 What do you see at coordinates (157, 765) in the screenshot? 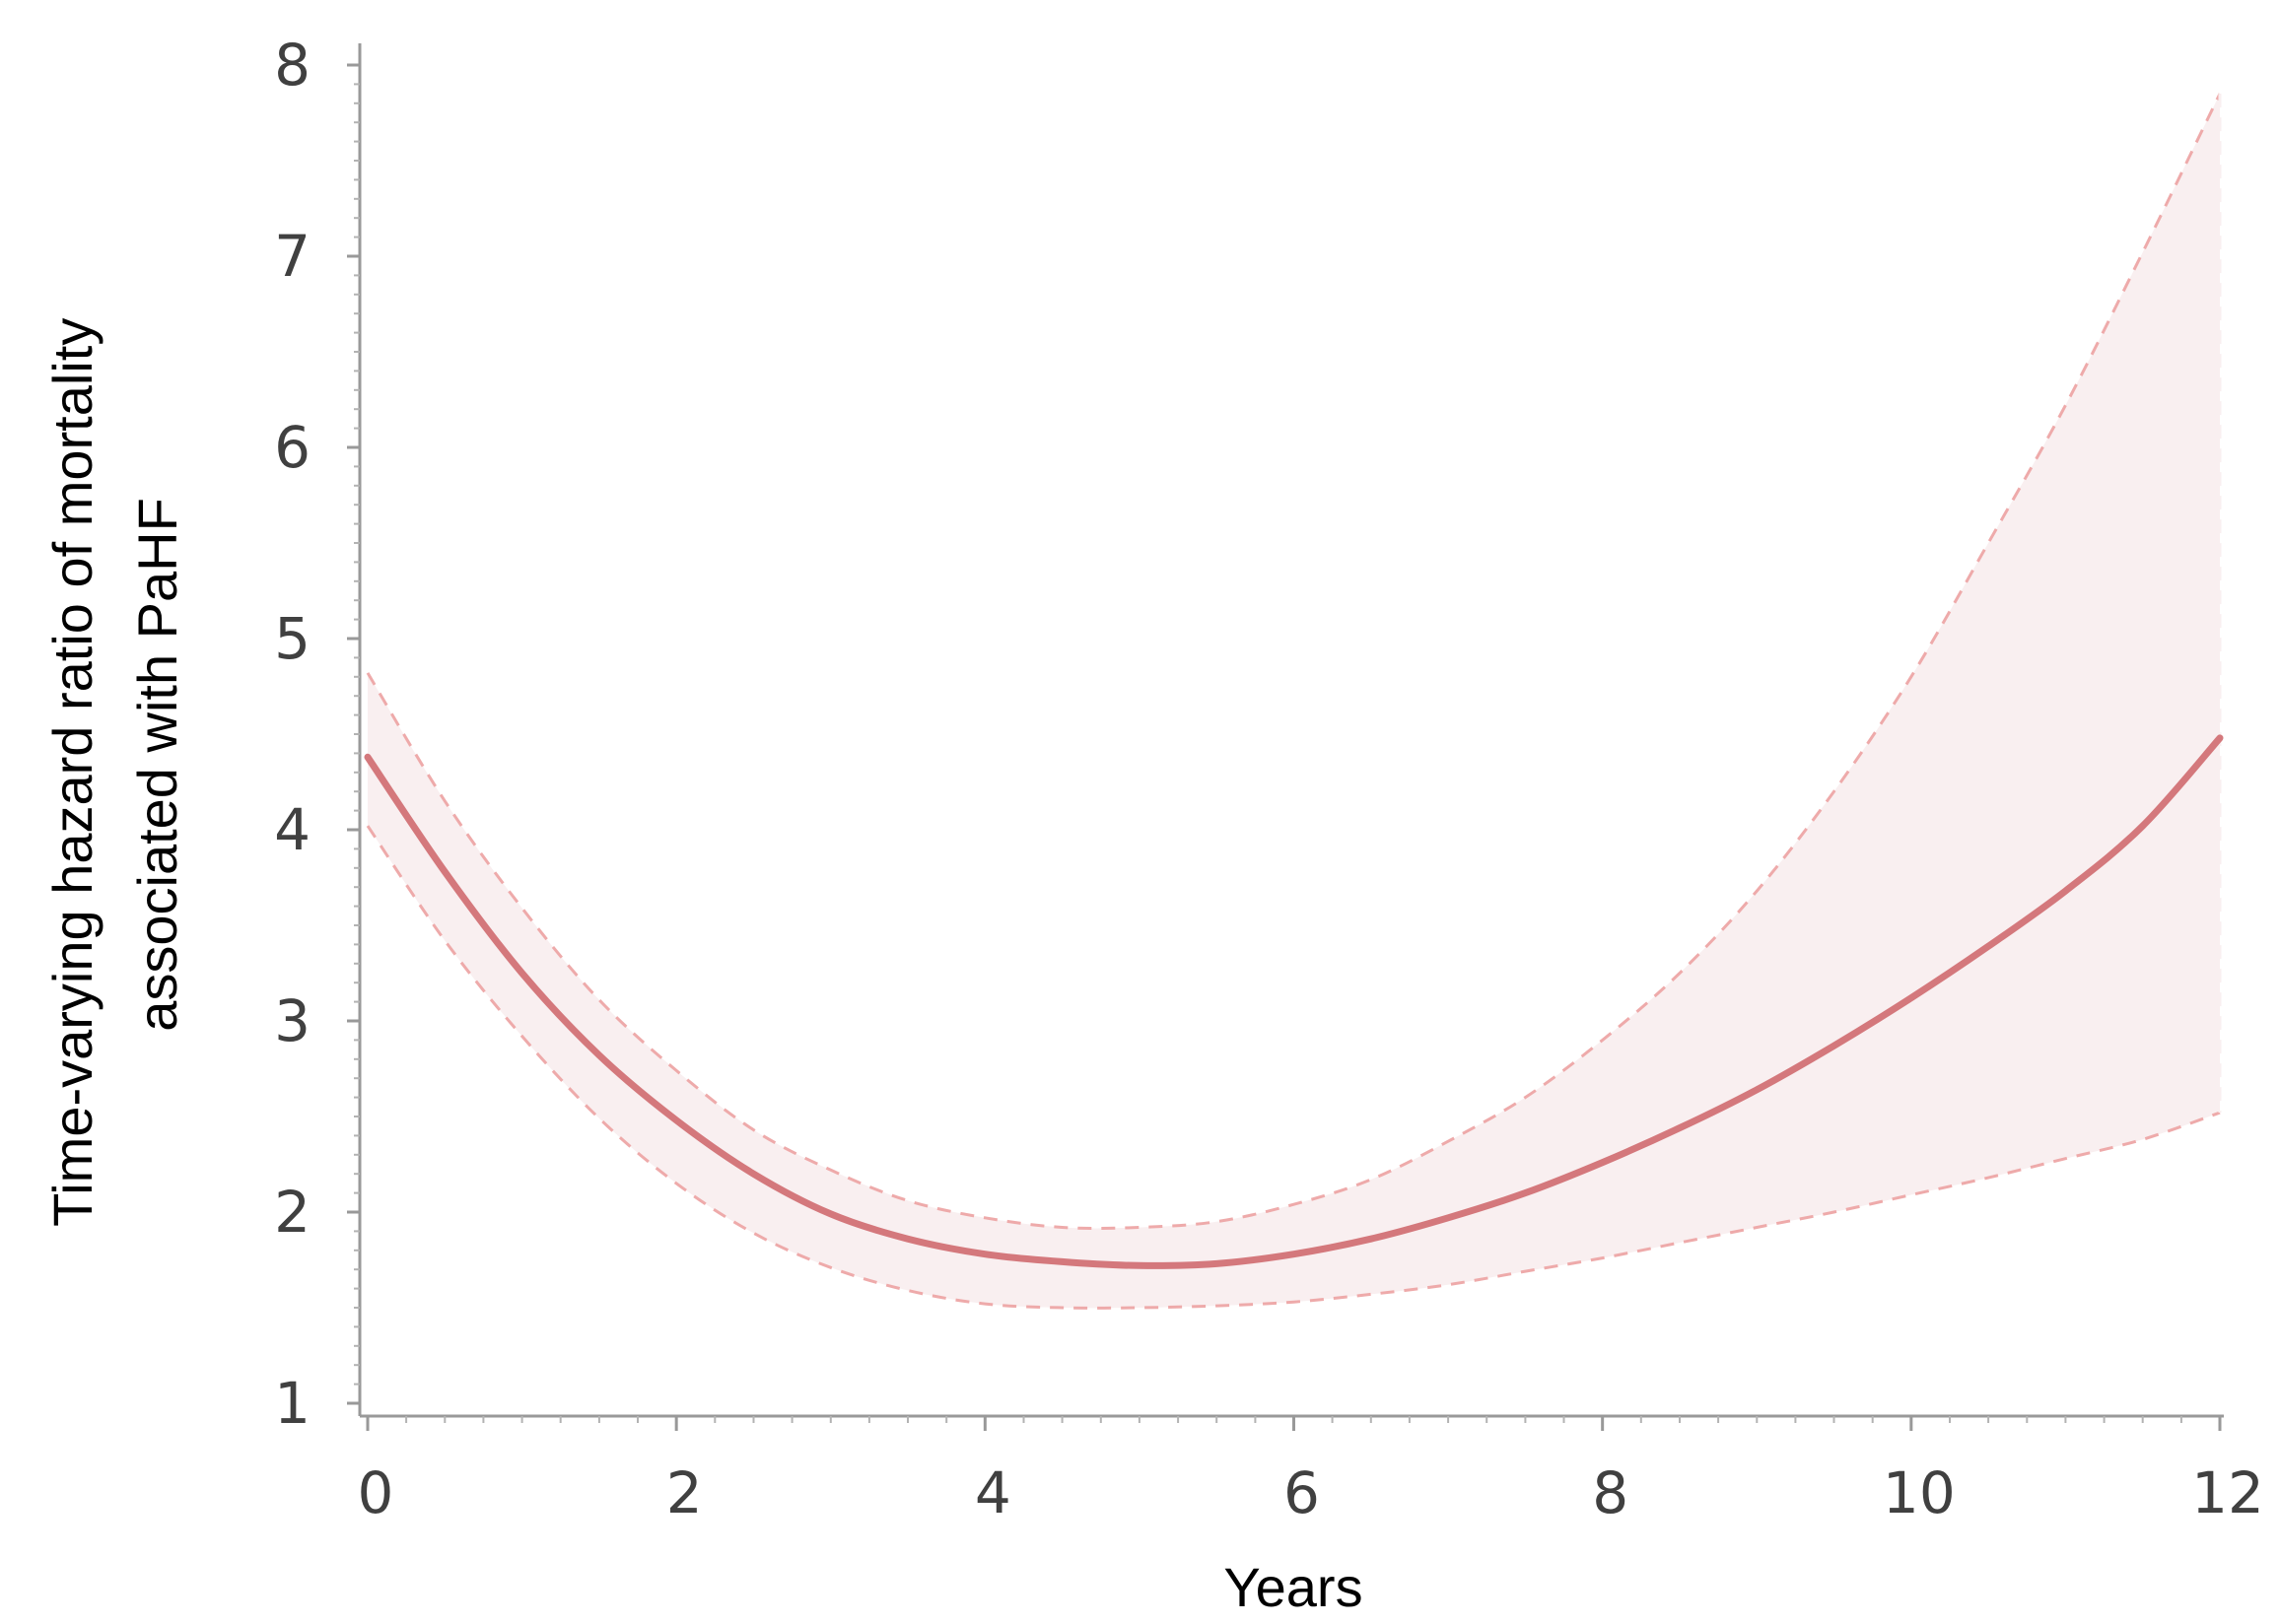
I see `y-axis-title-line-2: associated with PaHF` at bounding box center [157, 765].